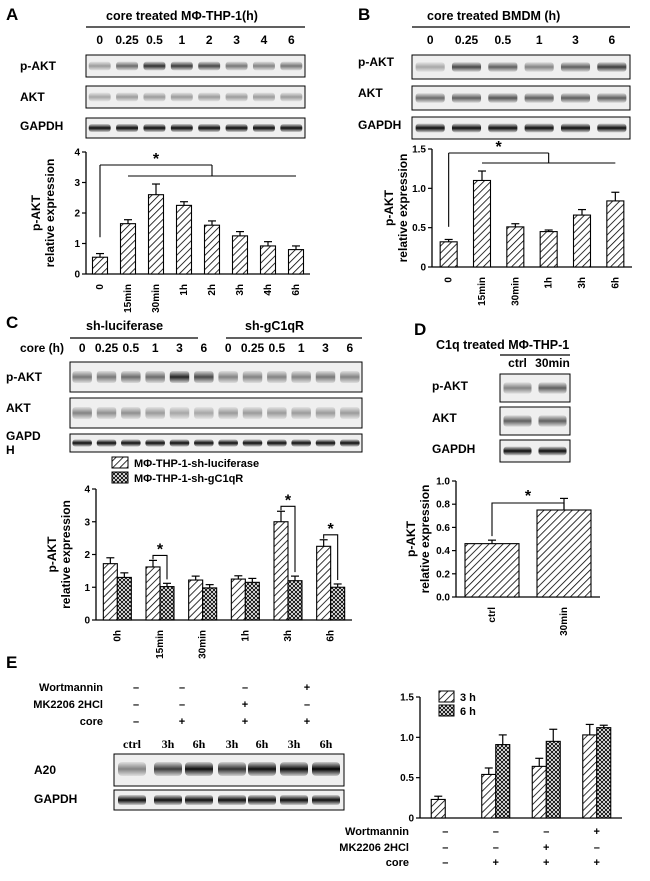 The height and width of the screenshot is (881, 650). Describe the element at coordinates (130, 348) in the screenshot. I see `panel-c-lane-2: 0.5` at that location.